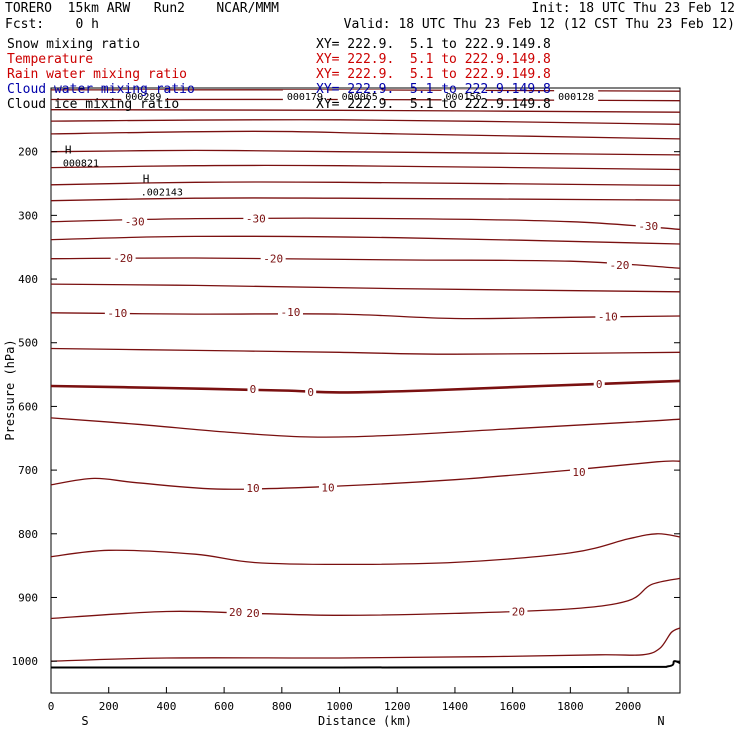  What do you see at coordinates (365, 664) in the screenshot?
I see `terrain-line` at bounding box center [365, 664].